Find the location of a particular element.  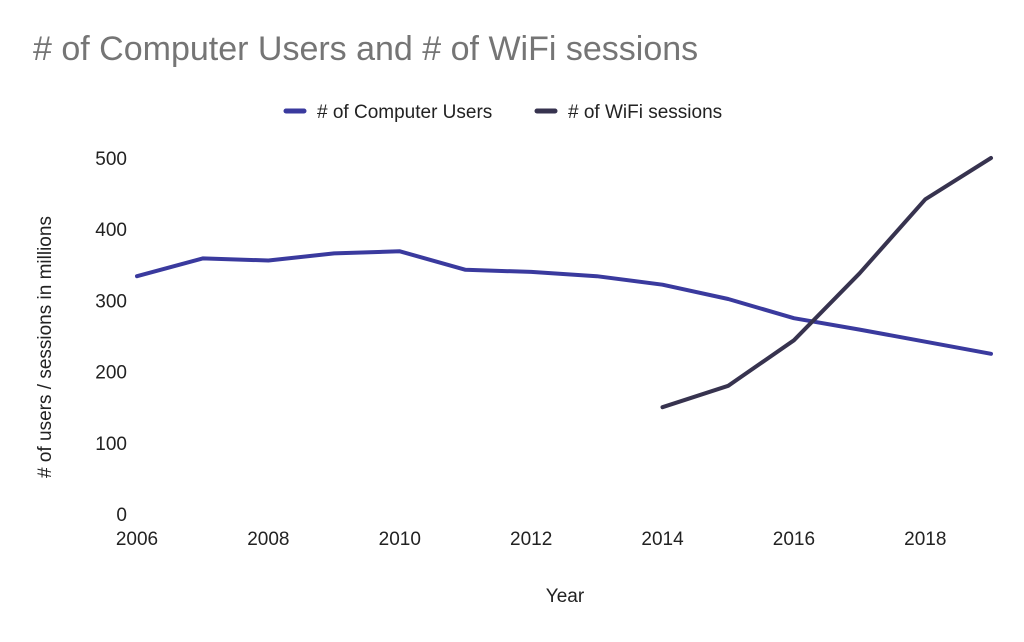

y-tick-label: 400 is located at coordinates (111, 230).